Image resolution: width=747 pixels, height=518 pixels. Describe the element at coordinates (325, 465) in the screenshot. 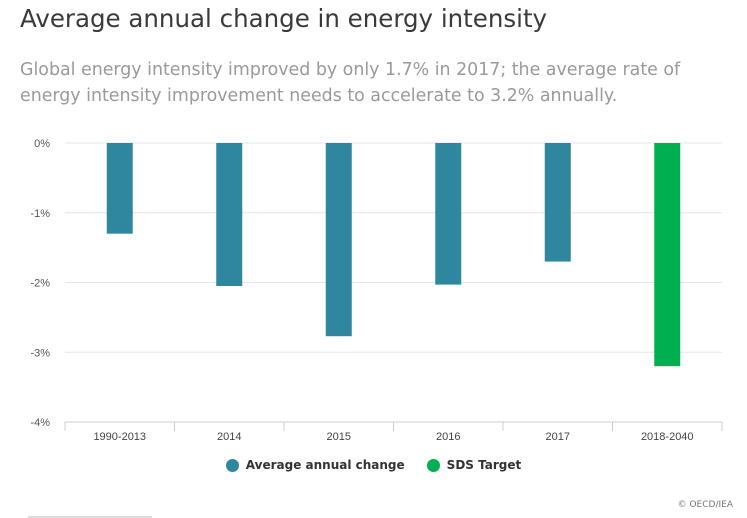

I see `legend-label-average: Average annual change` at that location.